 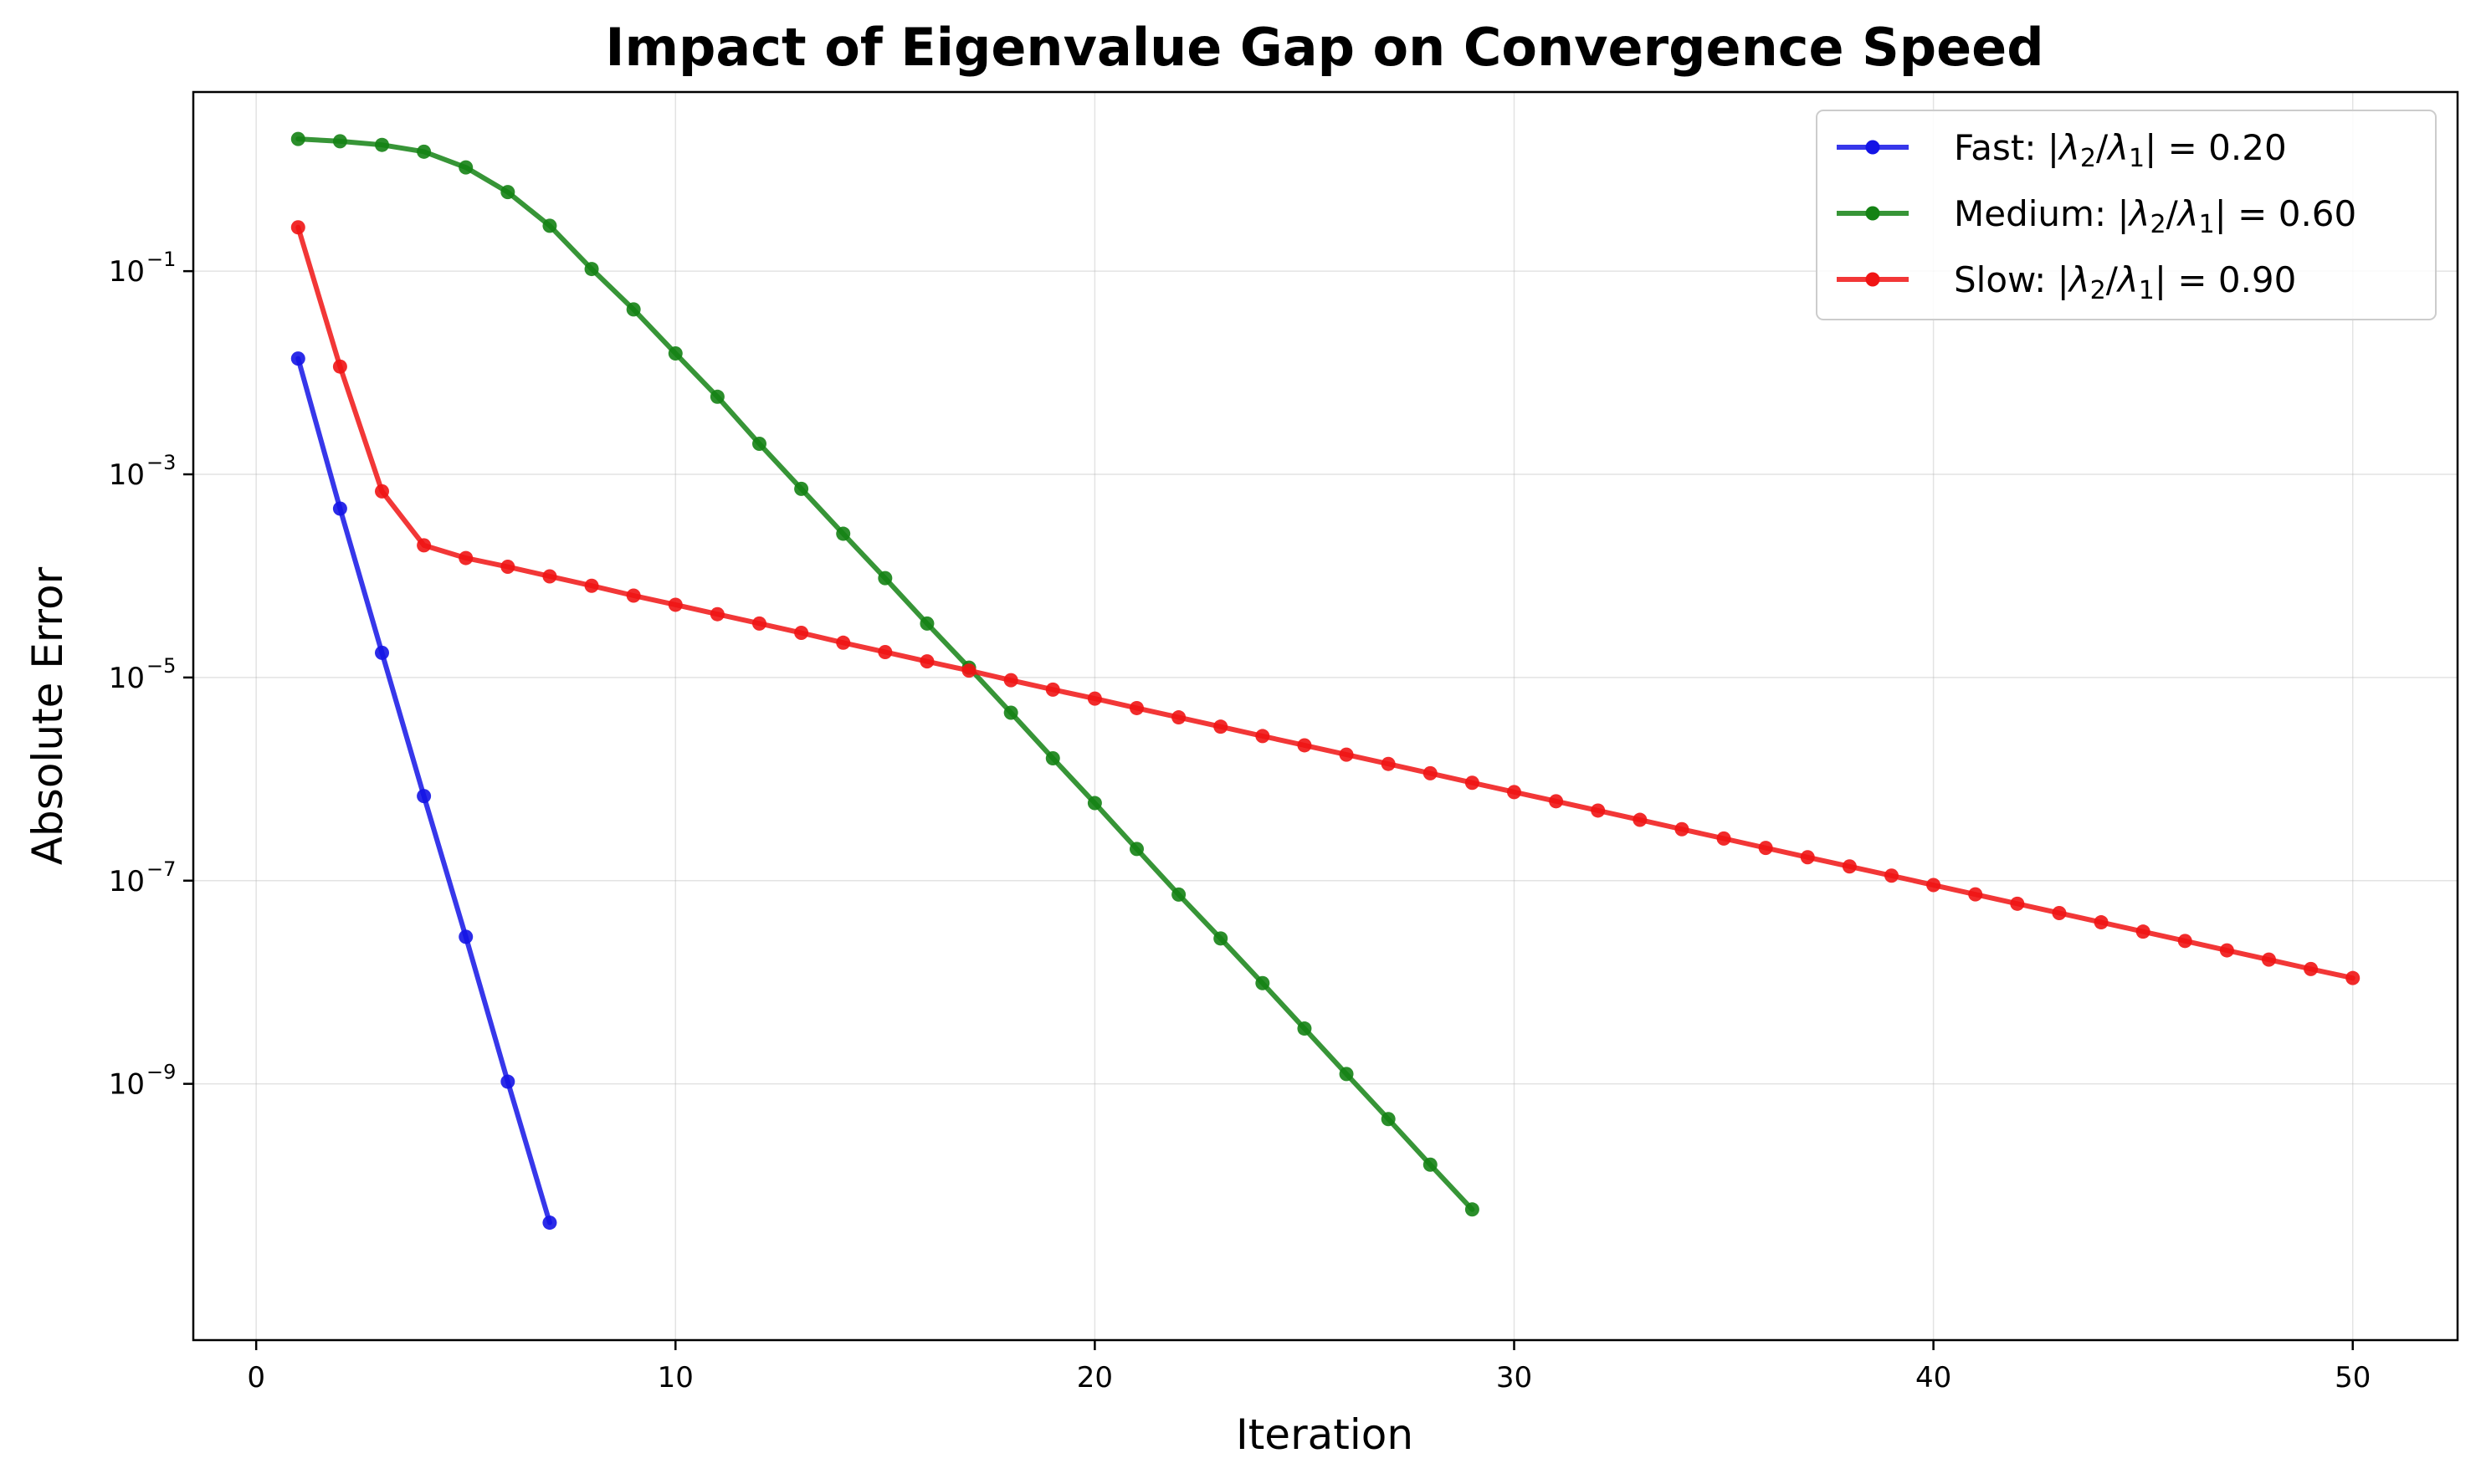 I want to click on x-tick-label: 10, so click(x=676, y=1377).